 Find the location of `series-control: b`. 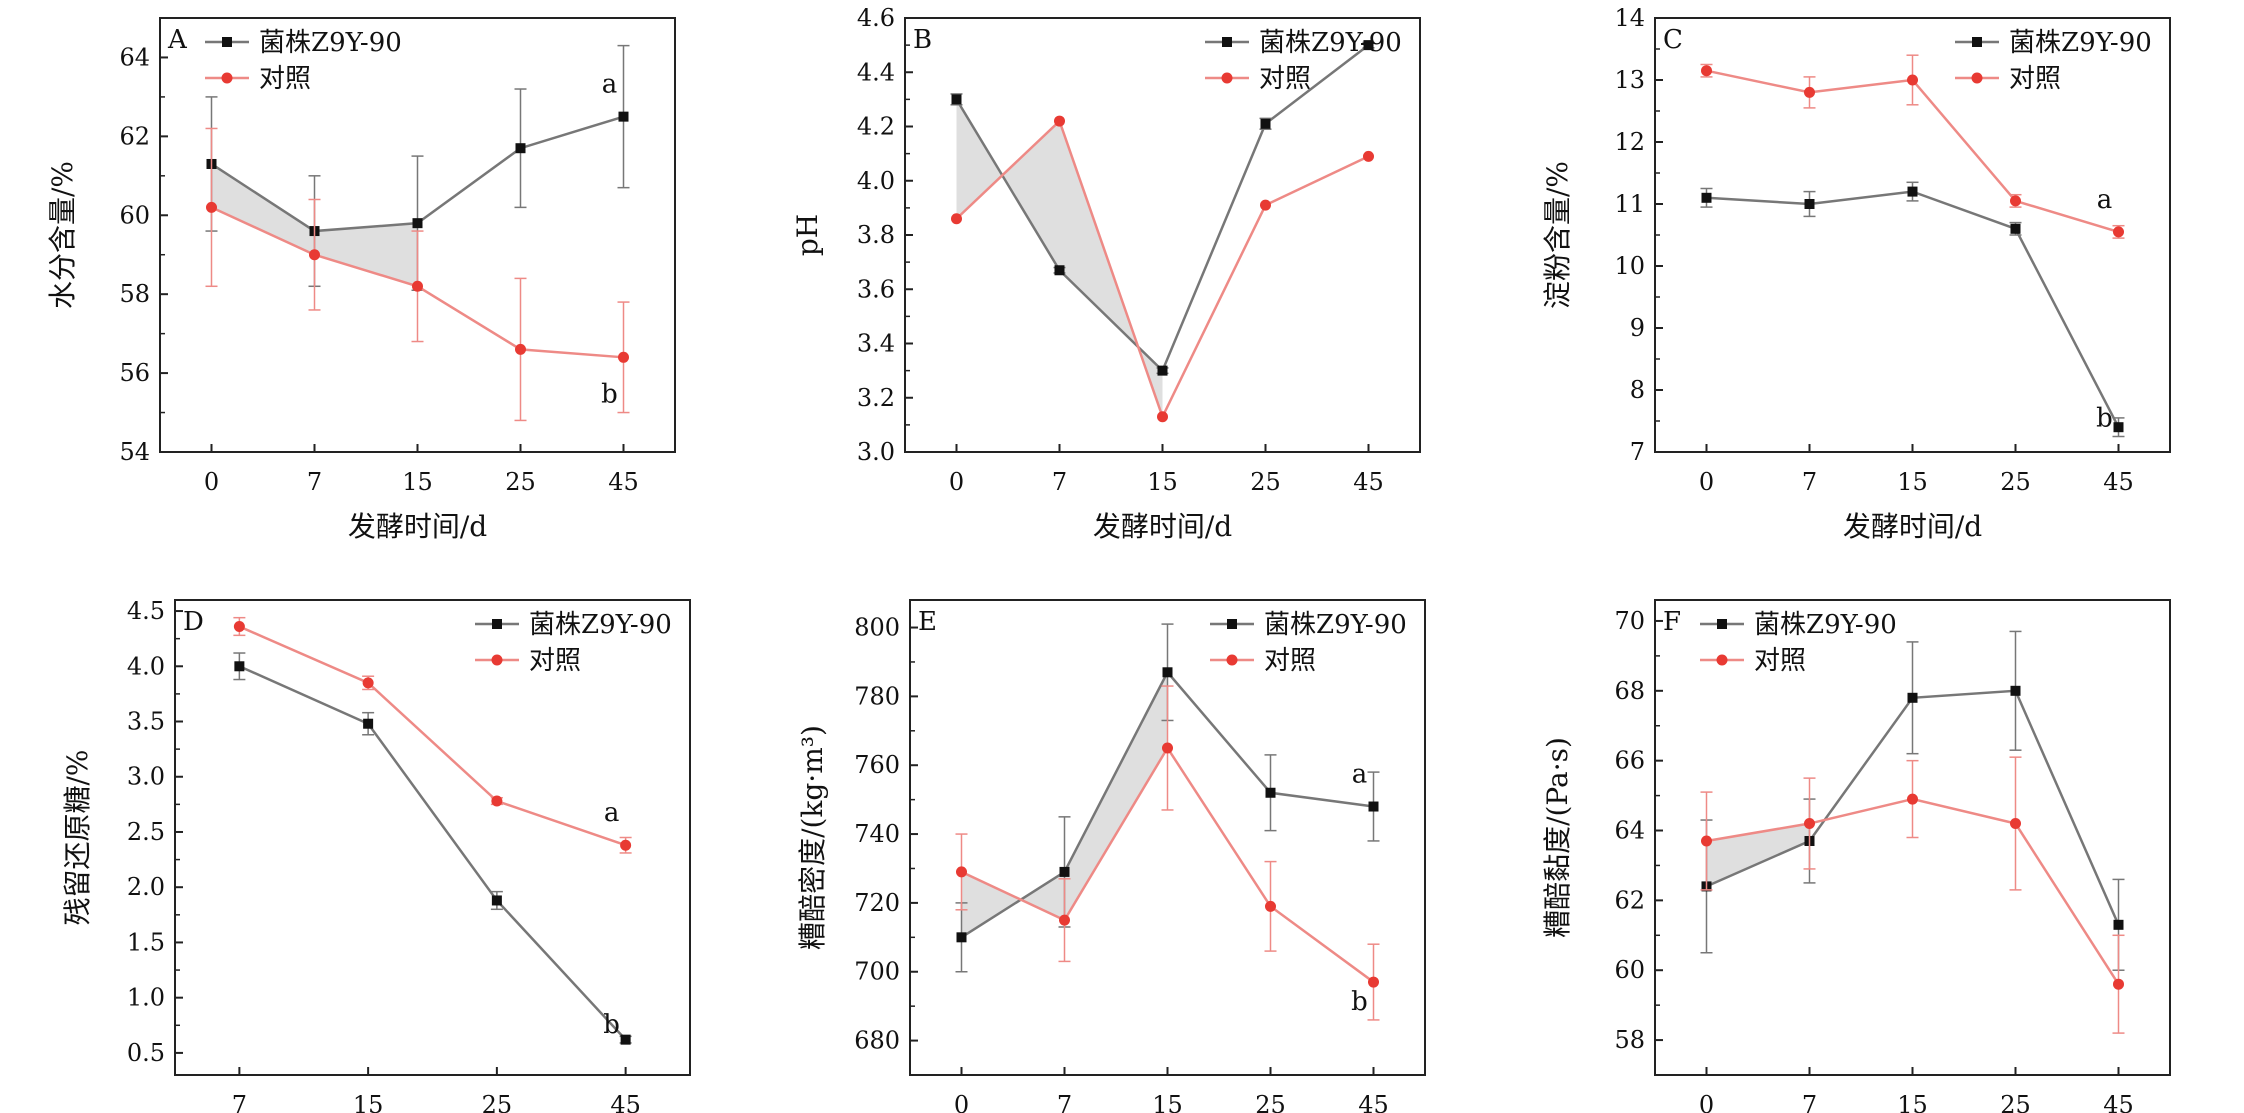

series-control: b is located at coordinates (1167, 853).